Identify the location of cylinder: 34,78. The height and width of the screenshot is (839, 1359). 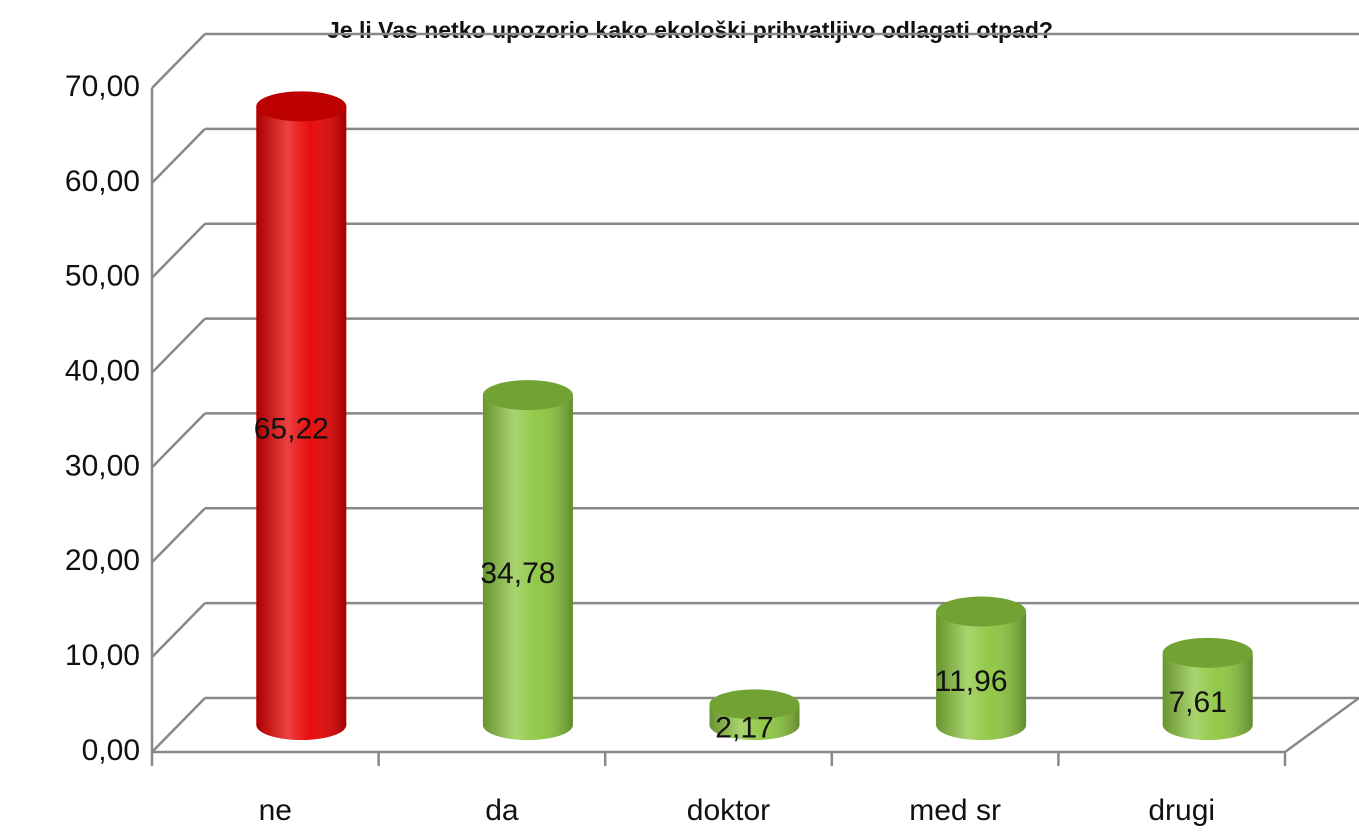
(526, 560).